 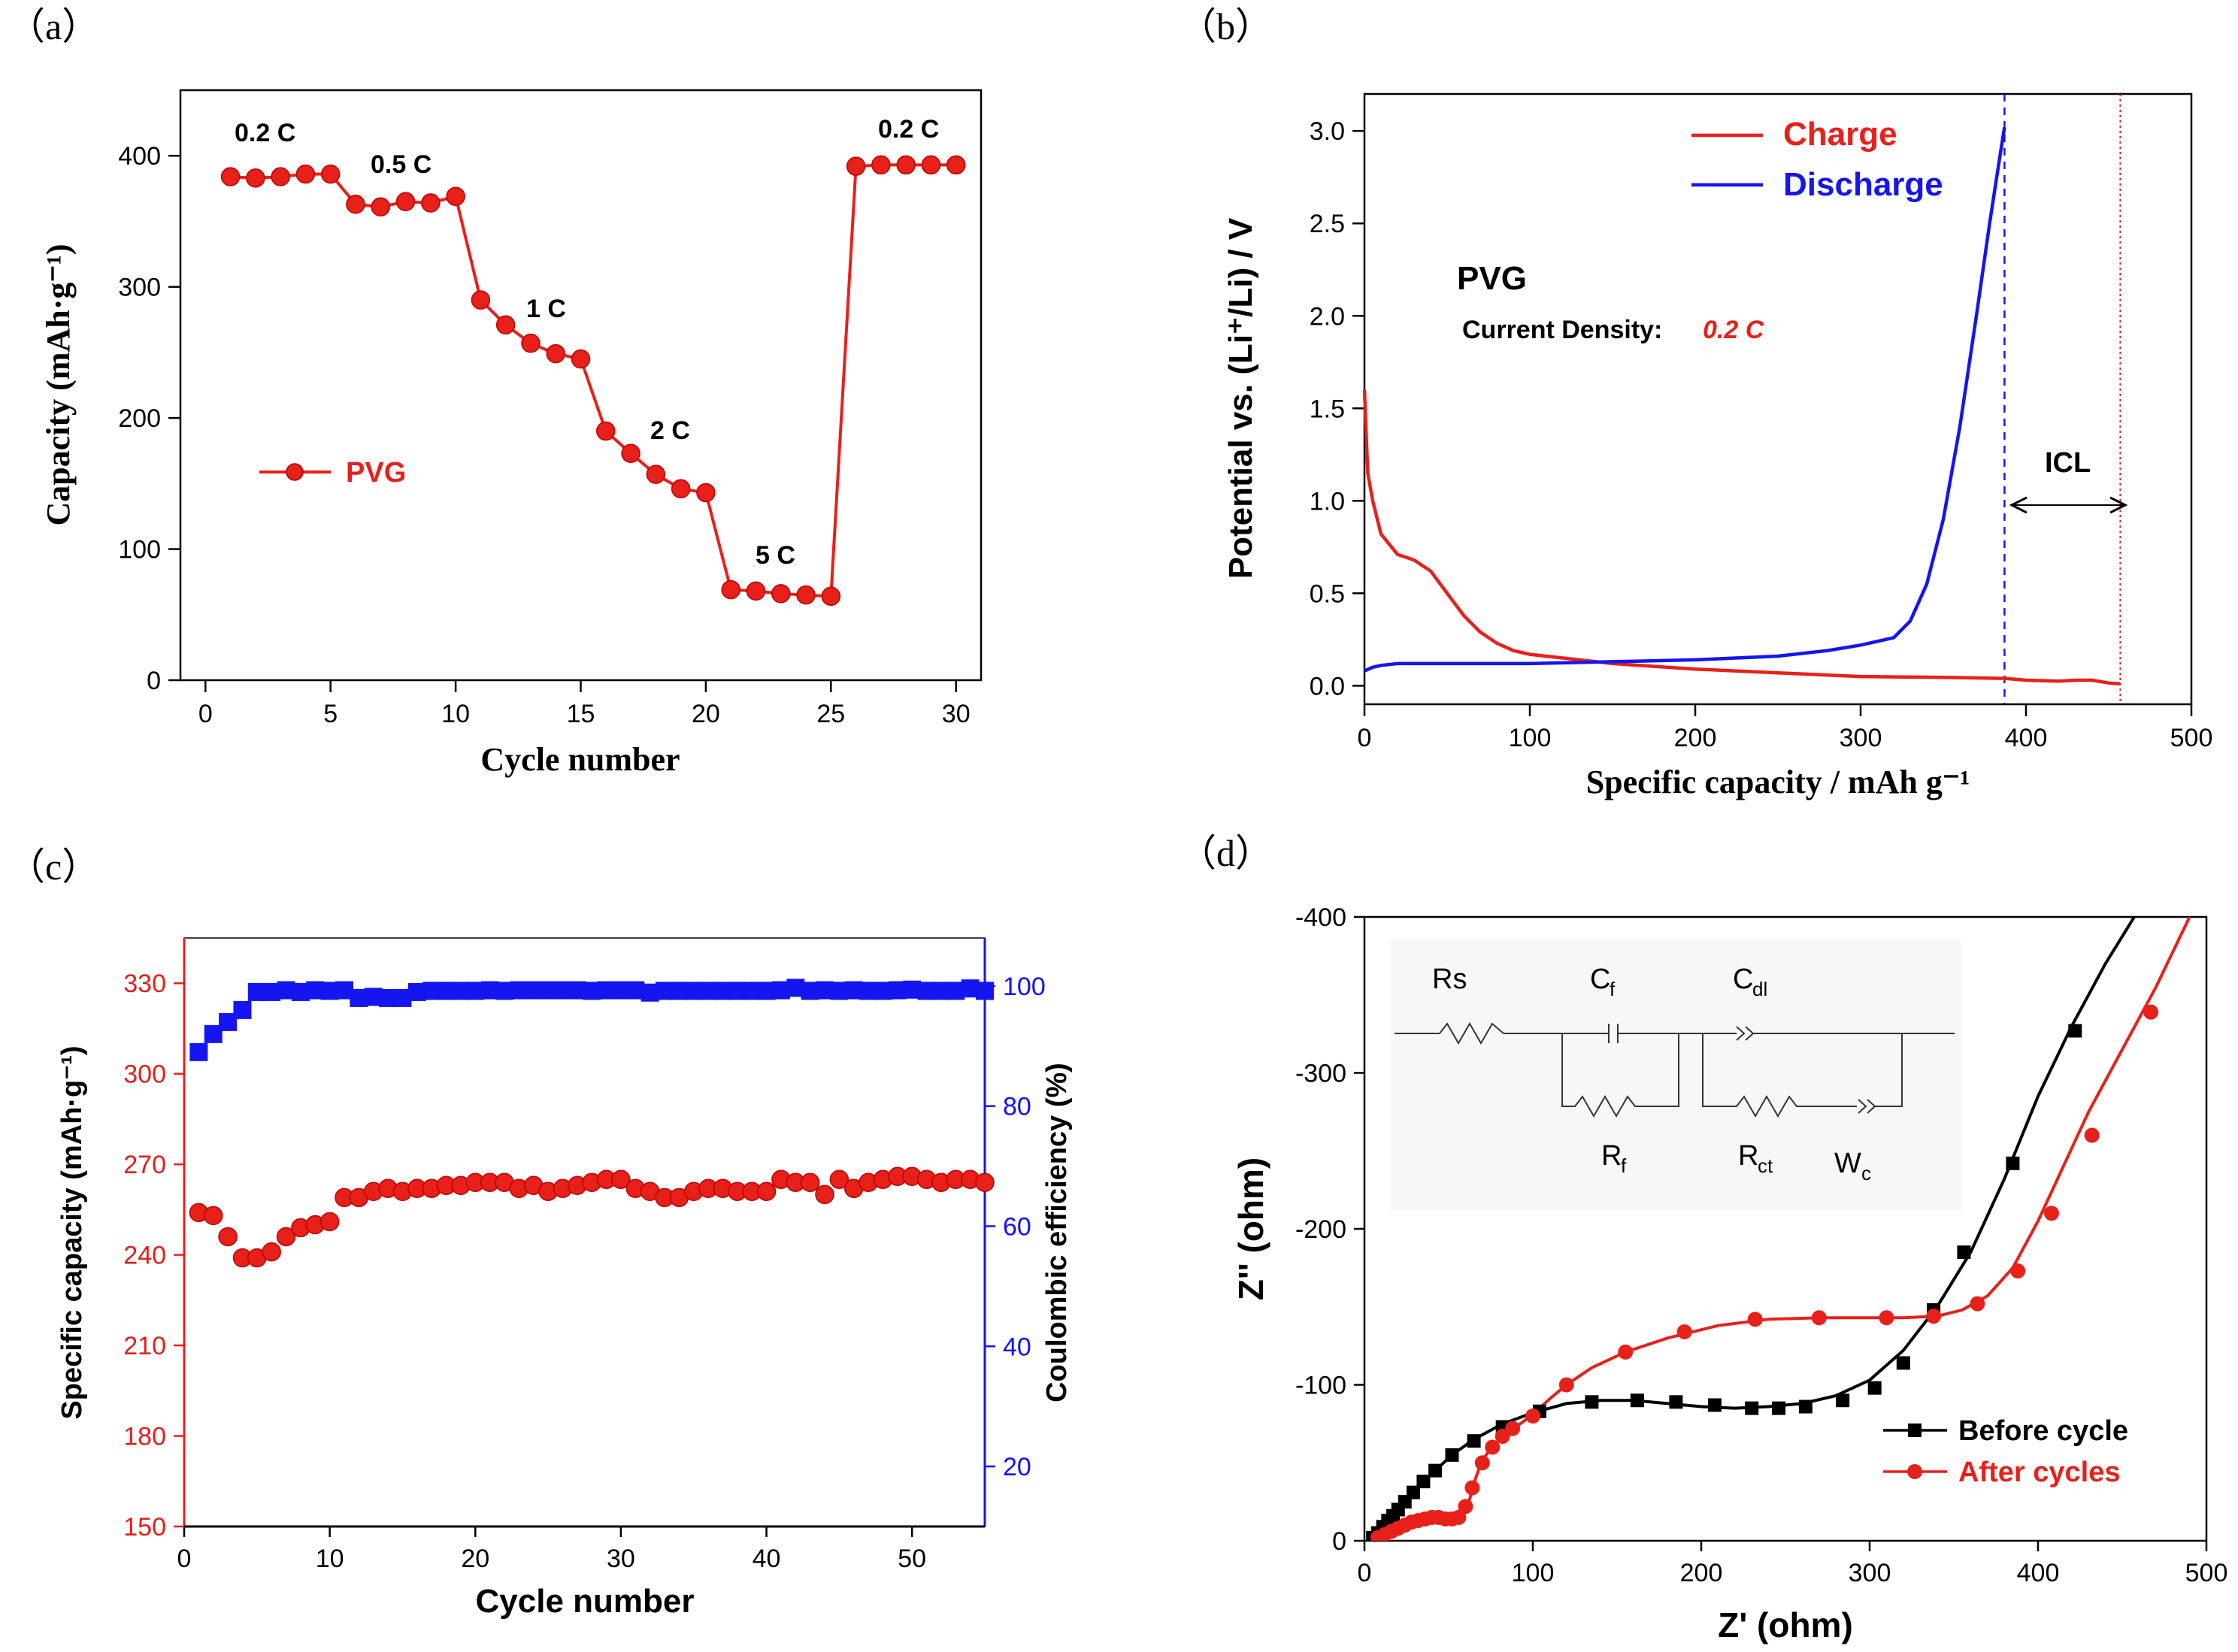 What do you see at coordinates (376, 473) in the screenshot?
I see `panel-a-legend-label: PVG` at bounding box center [376, 473].